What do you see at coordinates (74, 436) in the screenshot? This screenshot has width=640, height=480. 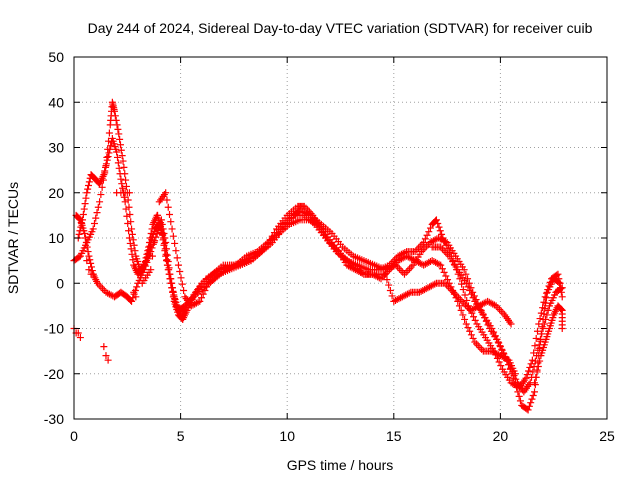 I see `x-tick-label: 0` at bounding box center [74, 436].